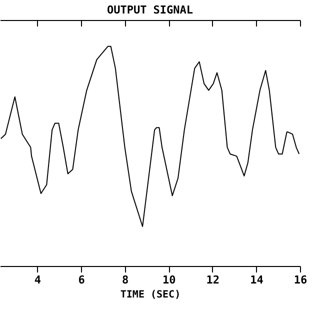 This screenshot has width=320, height=320. I want to click on x-tick-label: 10, so click(169, 280).